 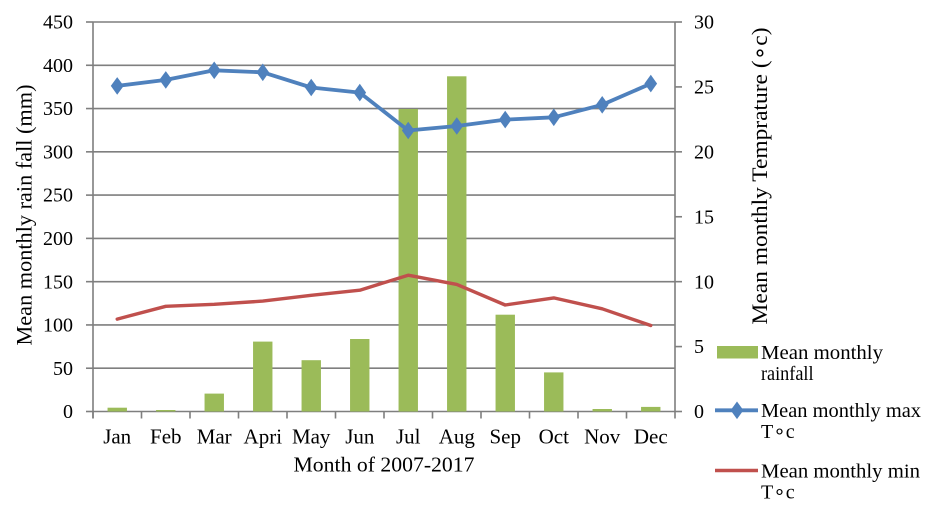 I want to click on svg-text: 25, so click(x=704, y=88).